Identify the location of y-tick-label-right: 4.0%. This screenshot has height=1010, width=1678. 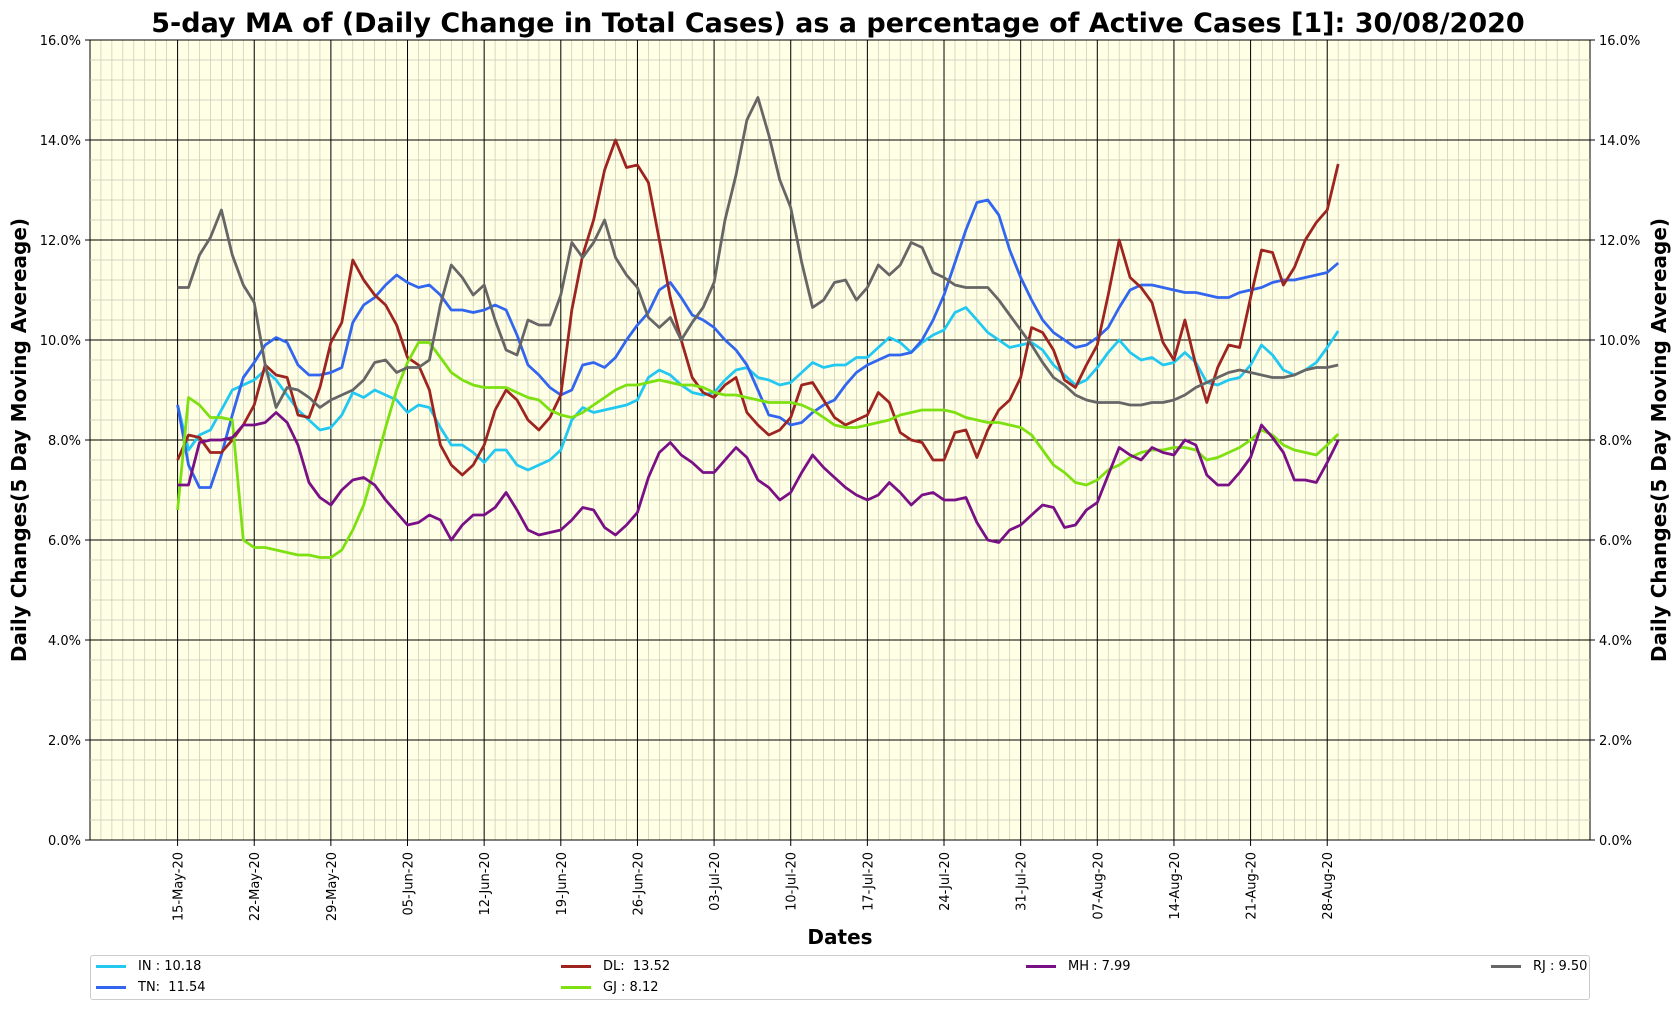
(1615, 641).